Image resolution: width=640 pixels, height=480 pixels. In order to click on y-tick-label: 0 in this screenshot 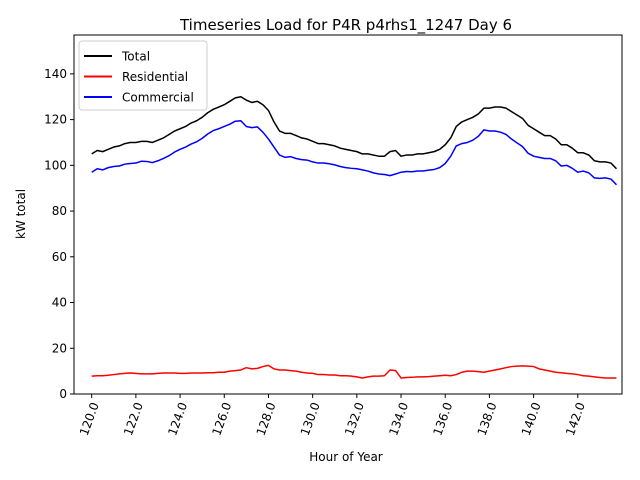, I will do `click(63, 394)`.